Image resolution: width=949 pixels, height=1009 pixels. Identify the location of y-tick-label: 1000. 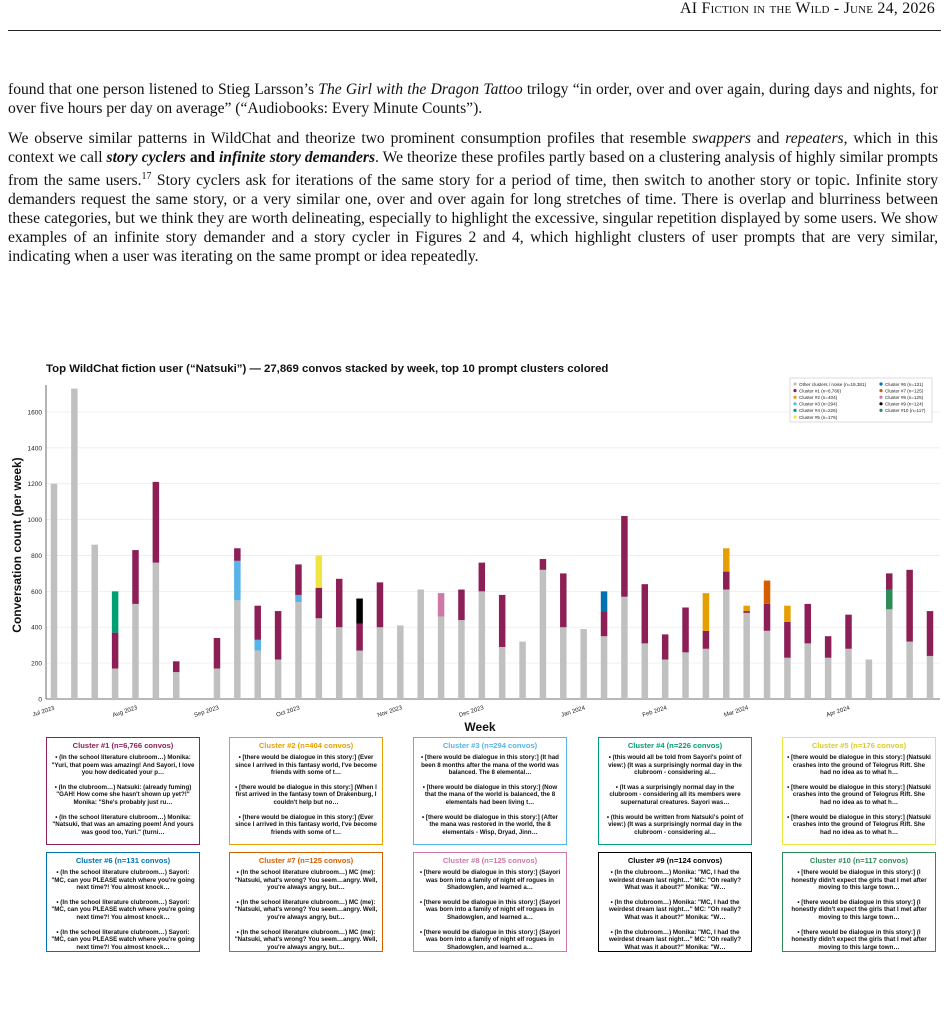
(35, 520).